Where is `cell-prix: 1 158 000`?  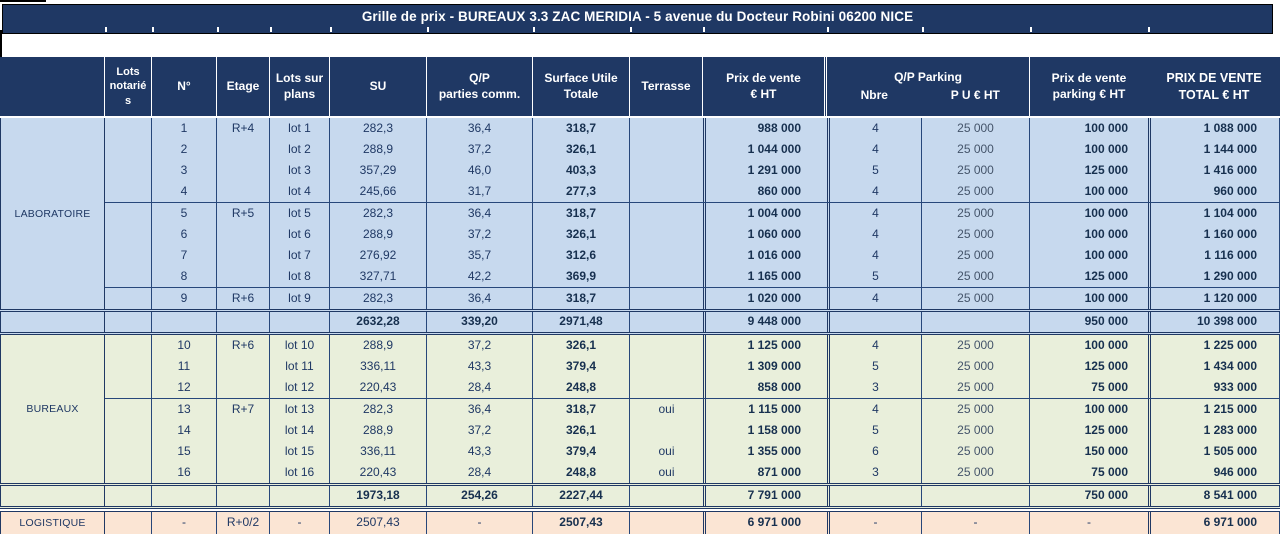
cell-prix: 1 158 000 is located at coordinates (765, 430).